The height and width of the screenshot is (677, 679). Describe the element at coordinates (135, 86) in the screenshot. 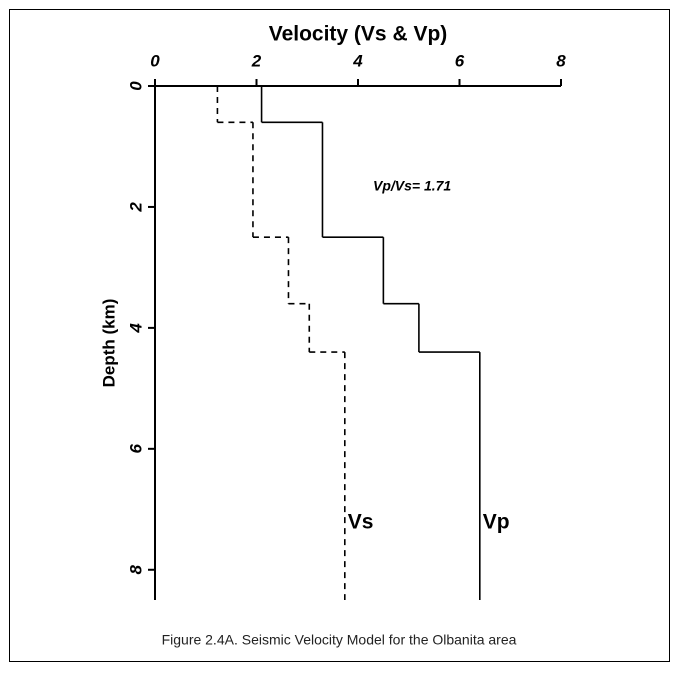

I see `y-tick-label: 0` at that location.